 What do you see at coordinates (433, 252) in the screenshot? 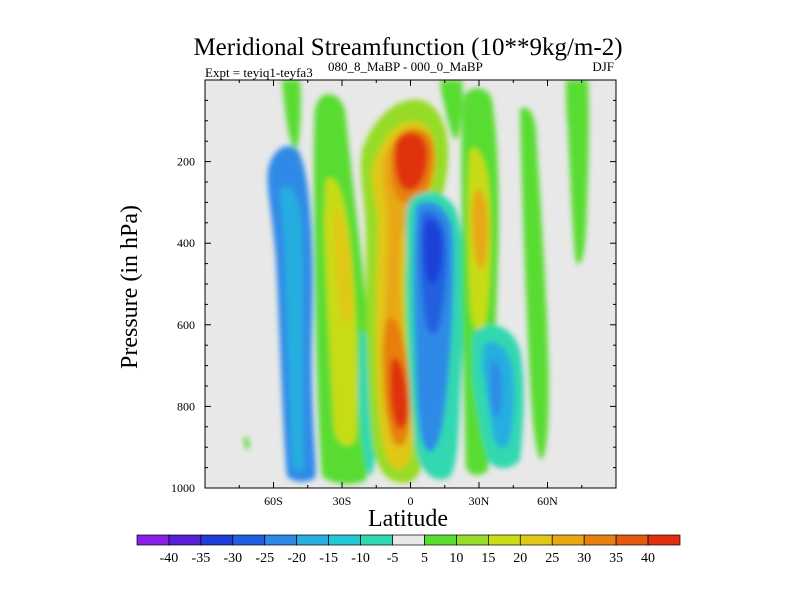
I see `contour-neg-cell-core` at bounding box center [433, 252].